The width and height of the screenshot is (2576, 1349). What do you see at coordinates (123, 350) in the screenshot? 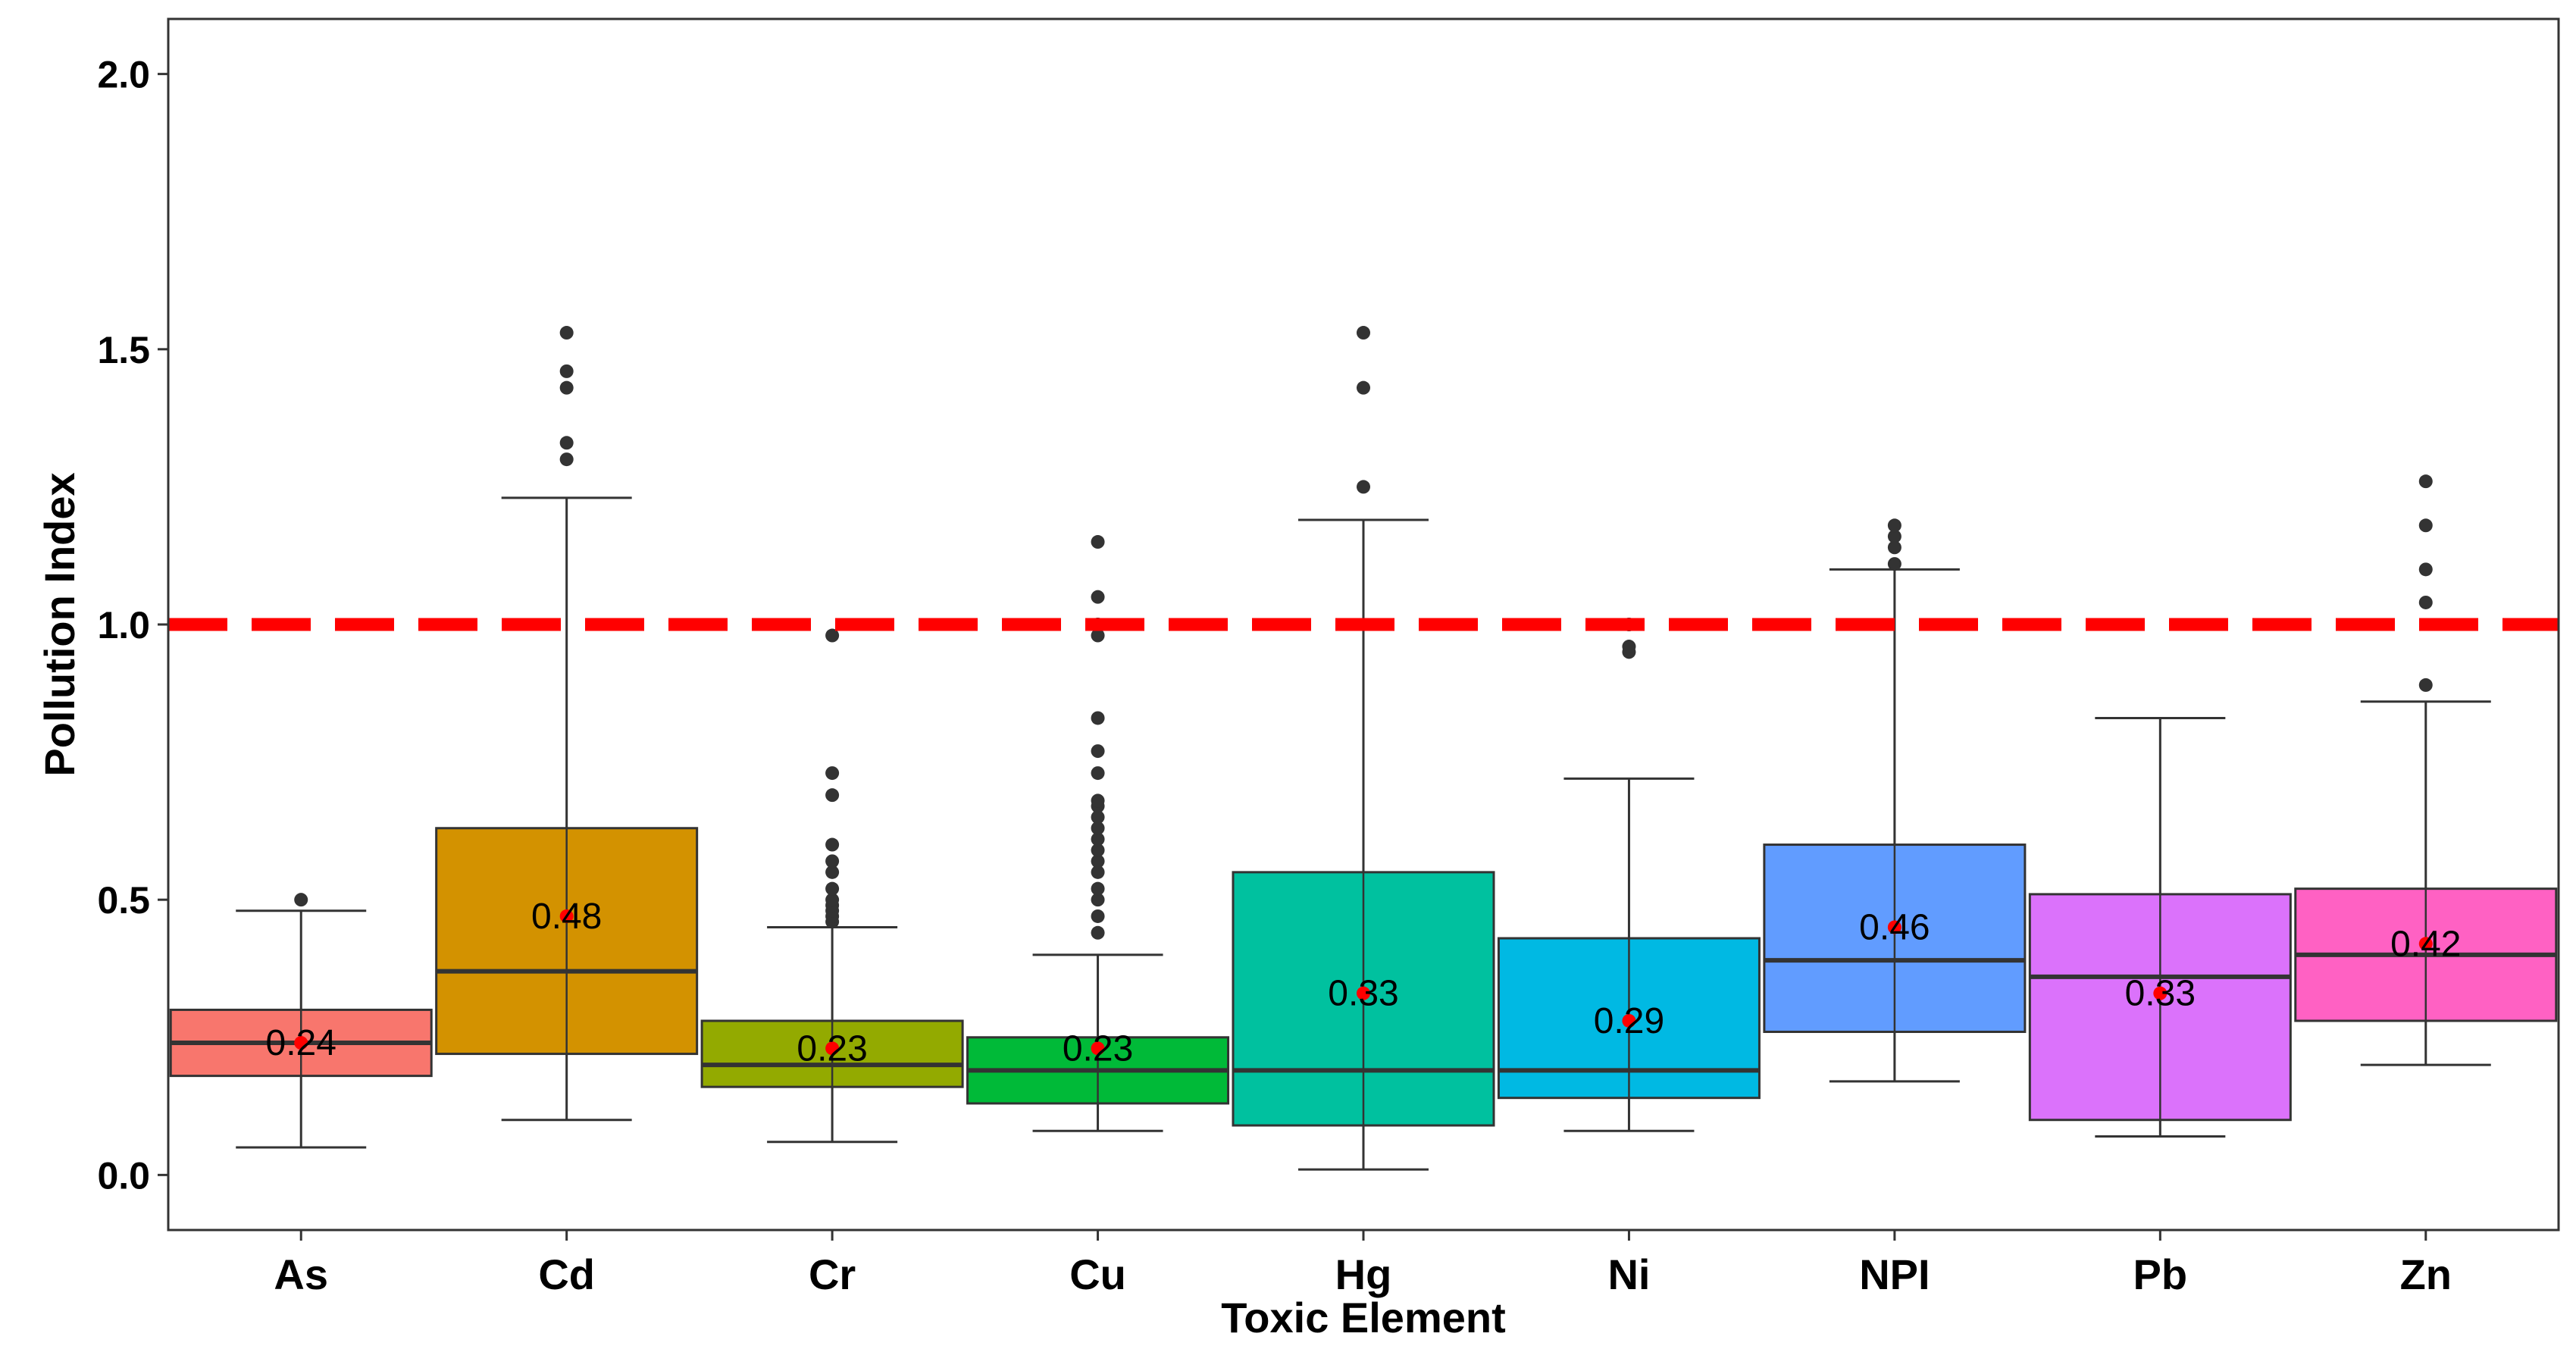
I see `y-tick-label: 1.5` at bounding box center [123, 350].